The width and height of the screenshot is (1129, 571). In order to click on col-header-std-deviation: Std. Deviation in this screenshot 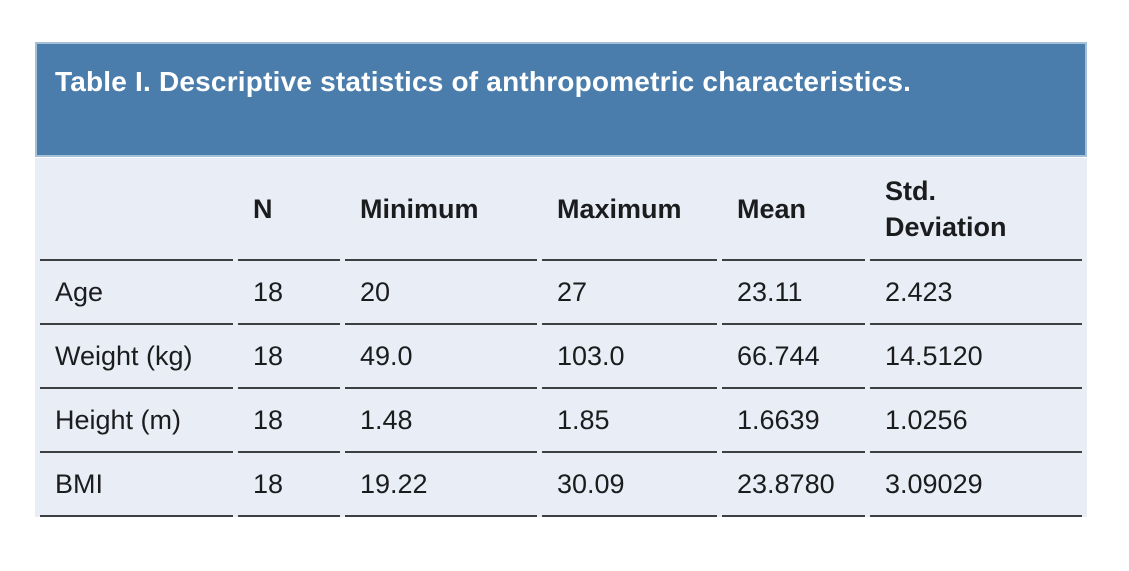, I will do `click(976, 209)`.